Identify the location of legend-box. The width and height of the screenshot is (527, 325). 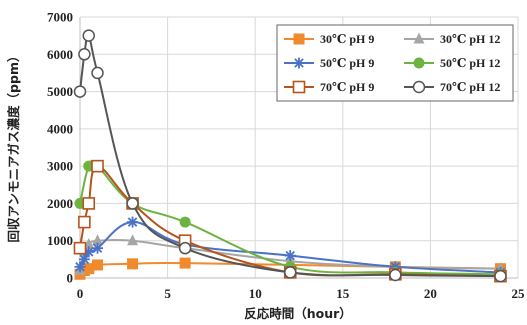
(395, 63).